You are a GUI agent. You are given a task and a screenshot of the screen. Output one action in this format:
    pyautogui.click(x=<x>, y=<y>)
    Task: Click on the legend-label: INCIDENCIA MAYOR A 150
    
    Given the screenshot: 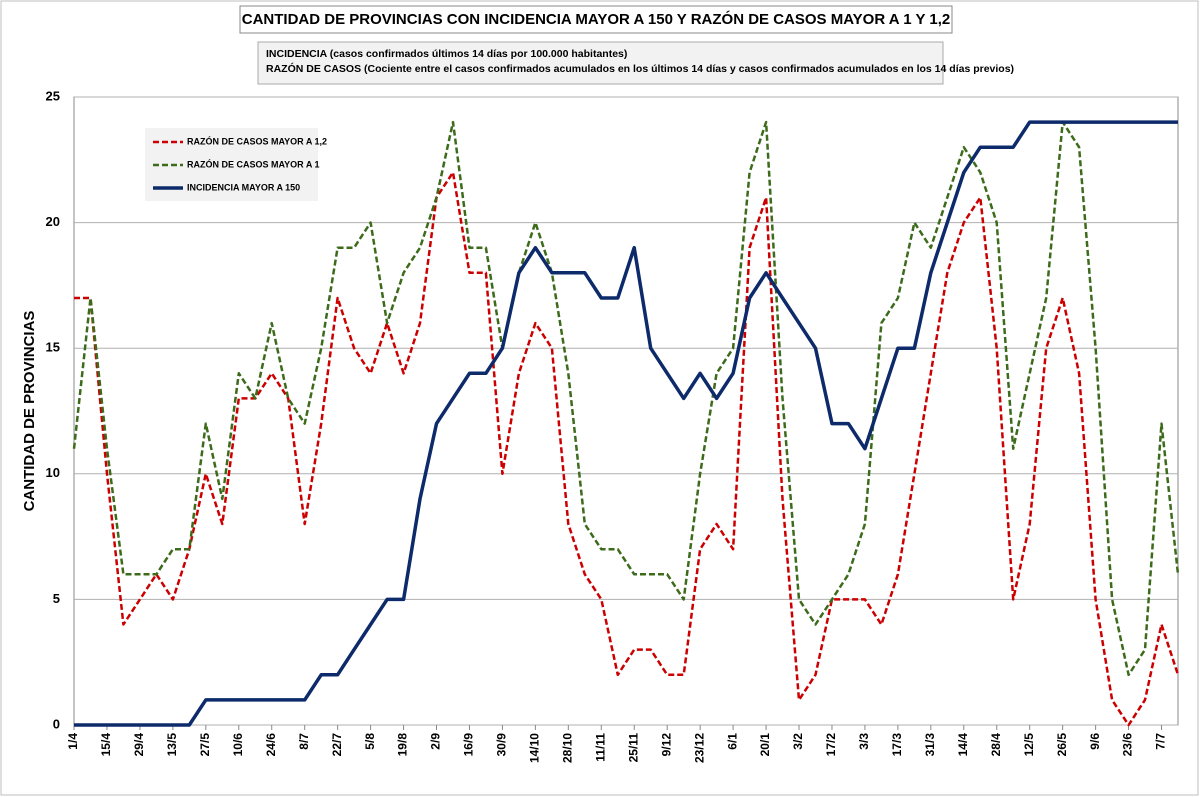 What is the action you would take?
    pyautogui.click(x=243, y=187)
    